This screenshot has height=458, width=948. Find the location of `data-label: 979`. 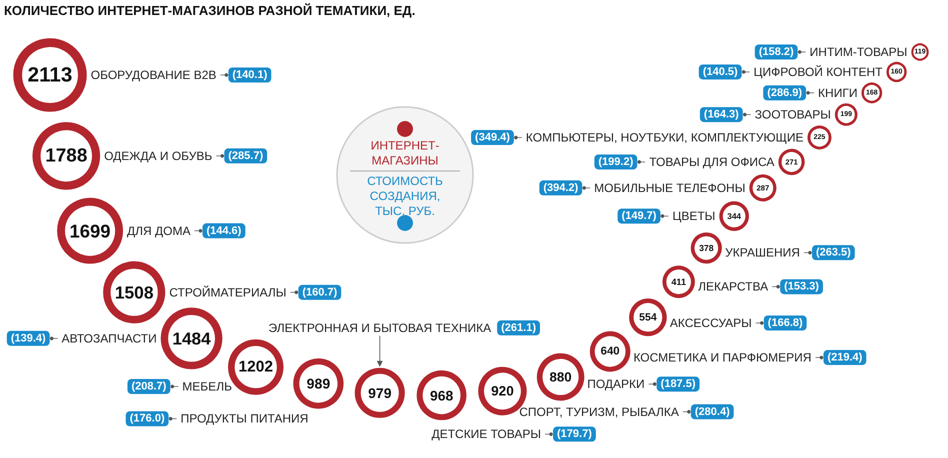

data-label: 979 is located at coordinates (380, 392).